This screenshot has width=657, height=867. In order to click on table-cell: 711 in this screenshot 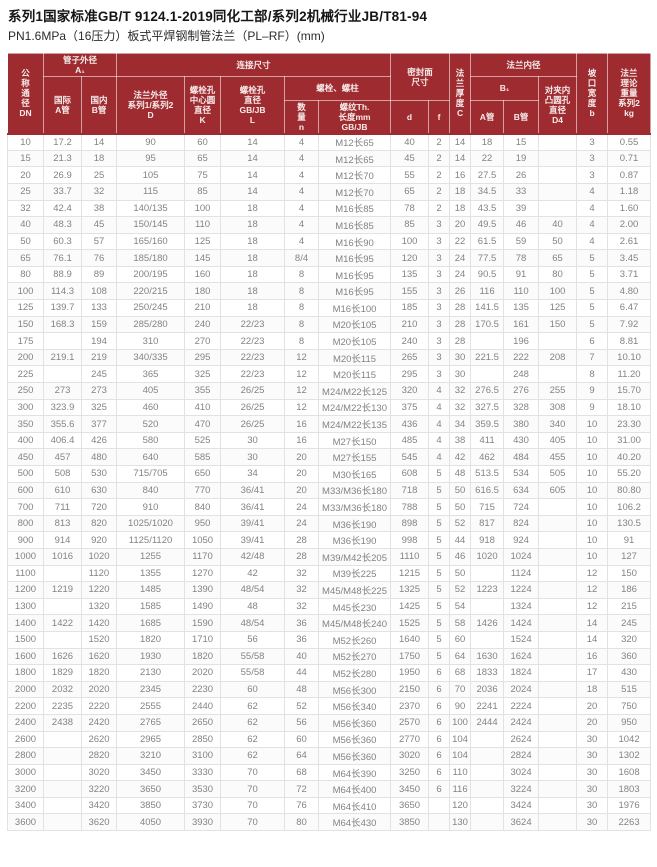, I will do `click(62, 507)`.